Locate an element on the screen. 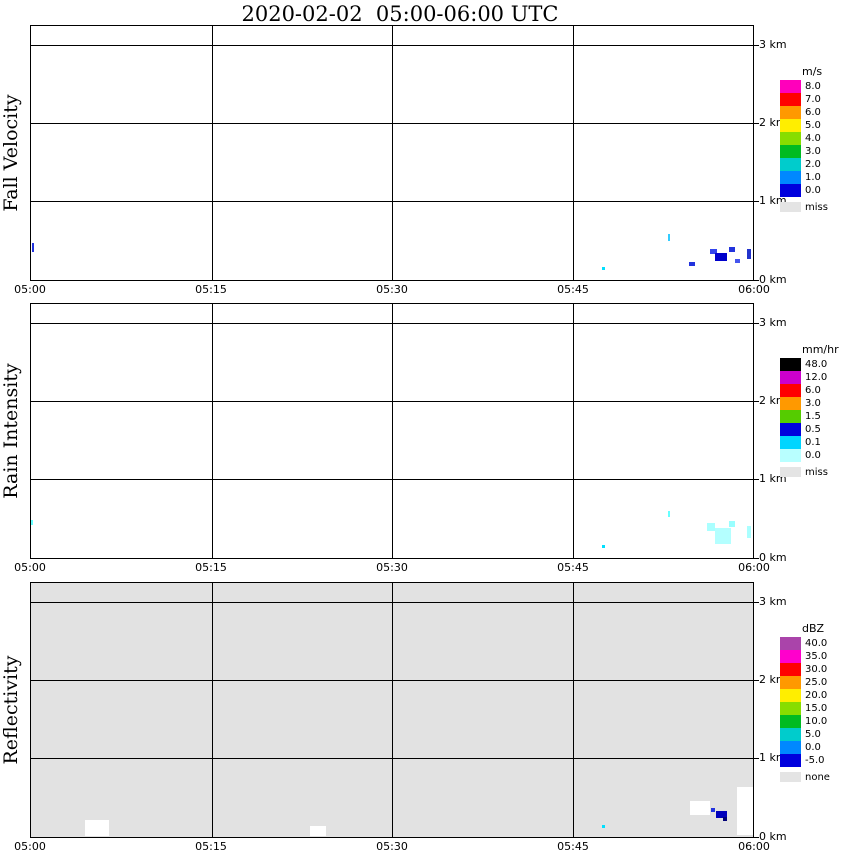 The image size is (850, 868). x-tick-label: 05:45 is located at coordinates (573, 846).